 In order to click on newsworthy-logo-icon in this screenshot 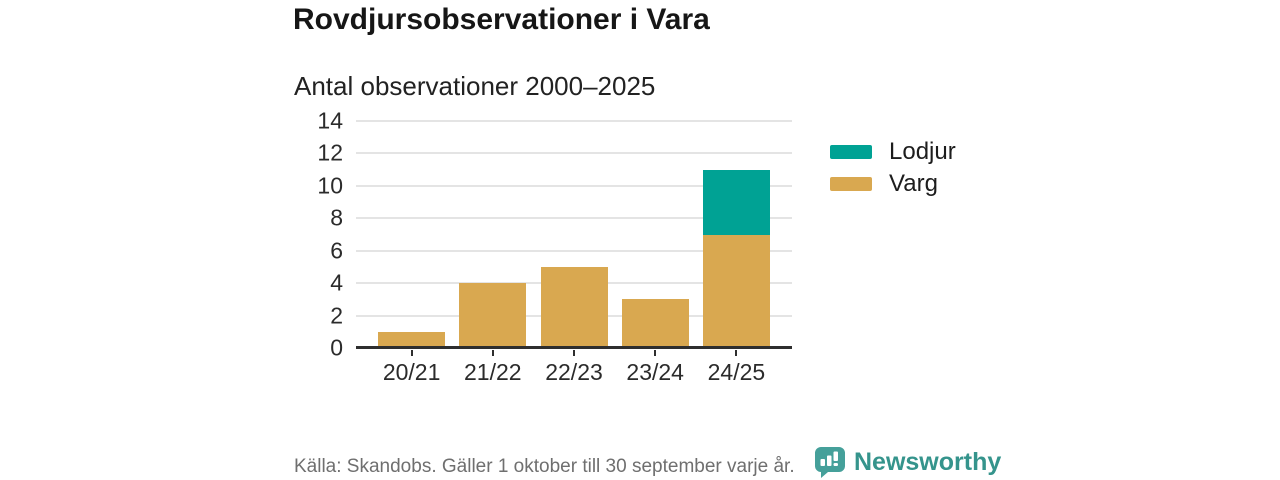, I will do `click(830, 462)`.